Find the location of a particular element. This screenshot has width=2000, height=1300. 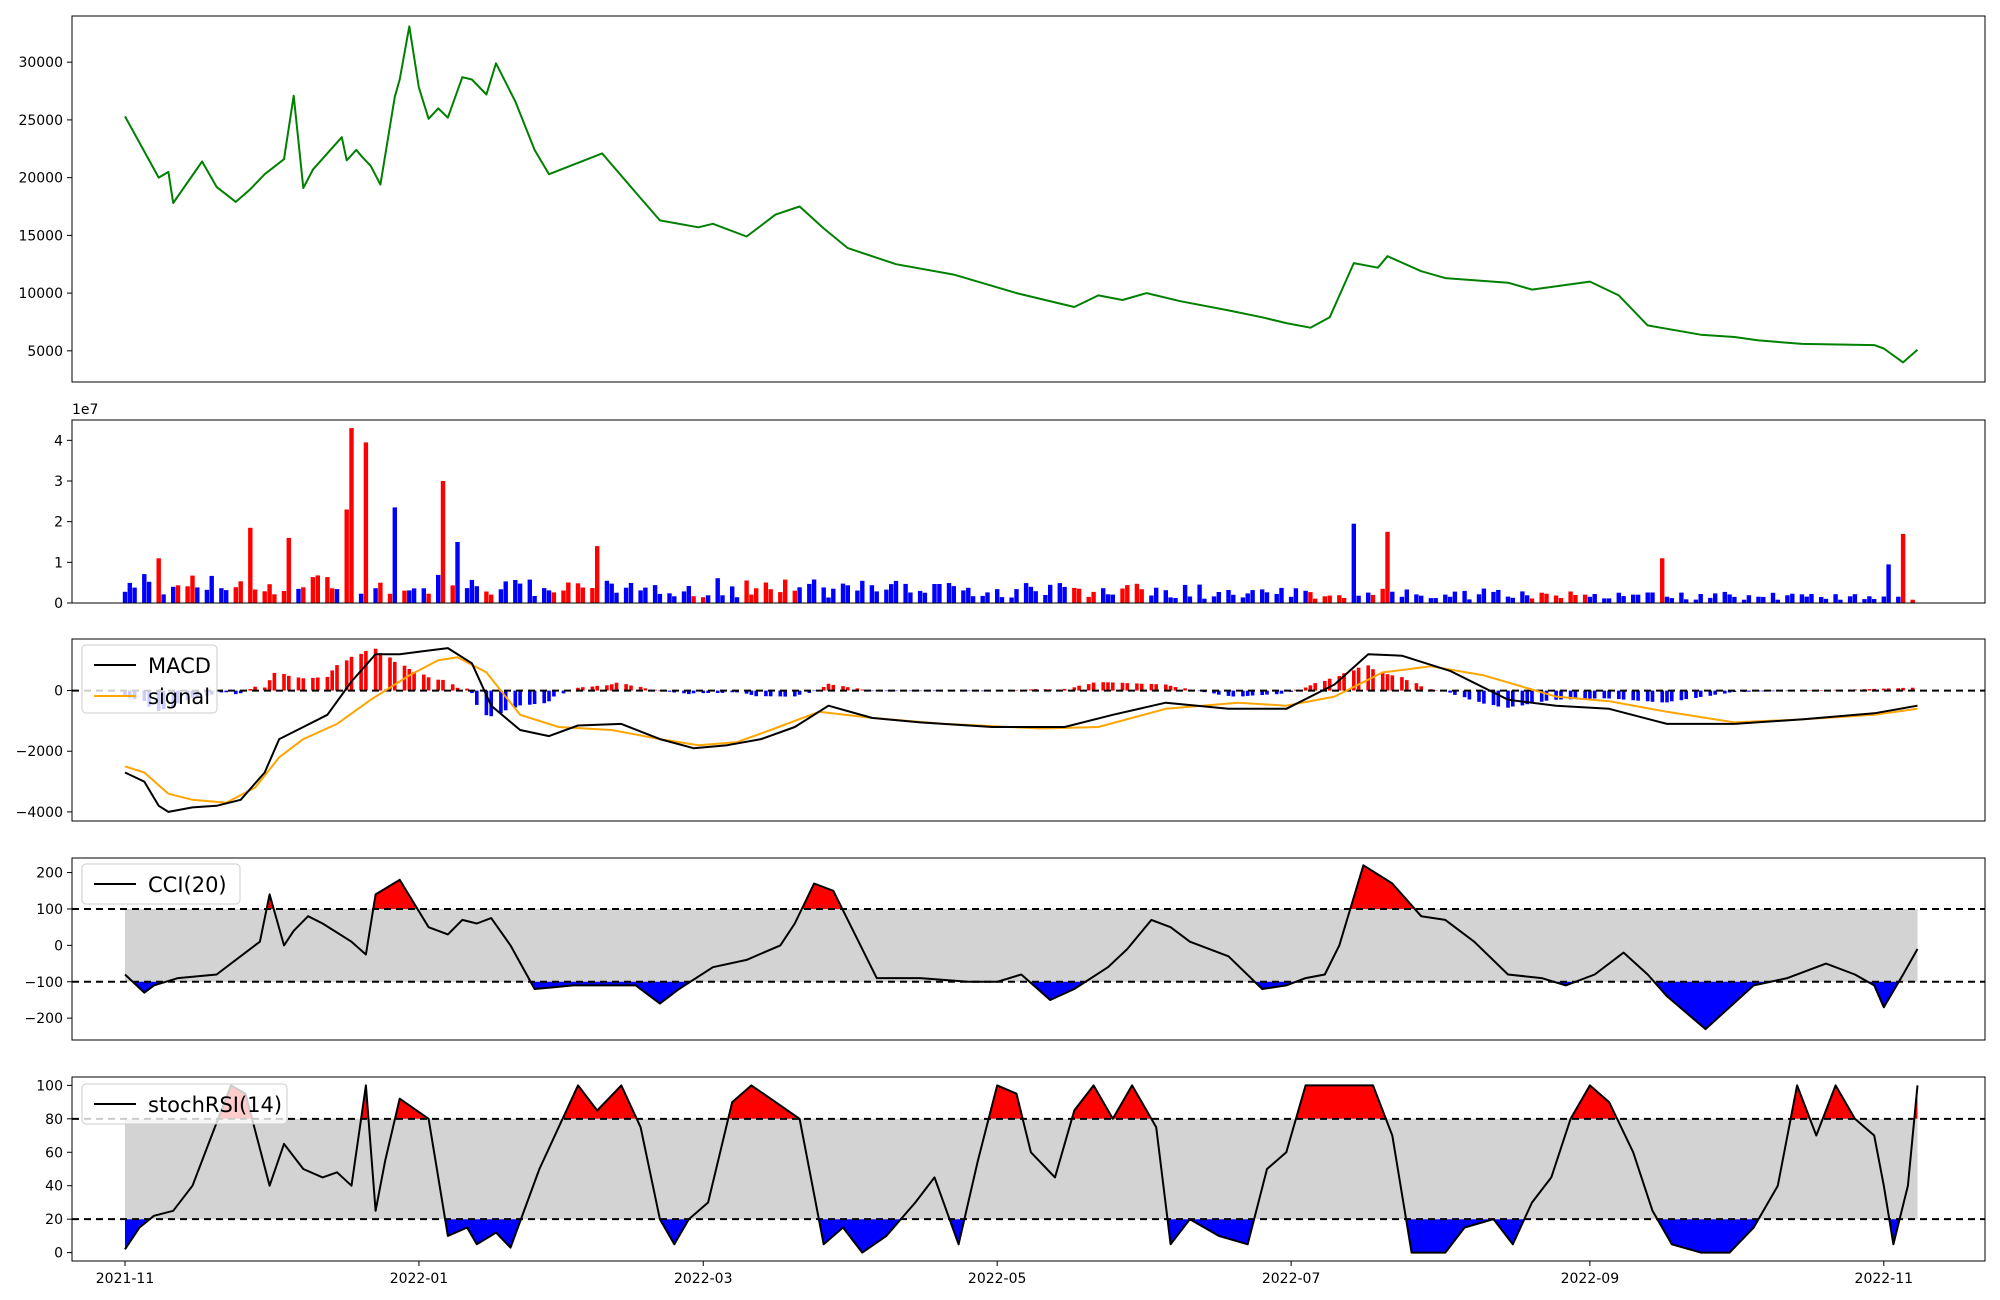

x-tick-label: 2022-07 is located at coordinates (1291, 1279).